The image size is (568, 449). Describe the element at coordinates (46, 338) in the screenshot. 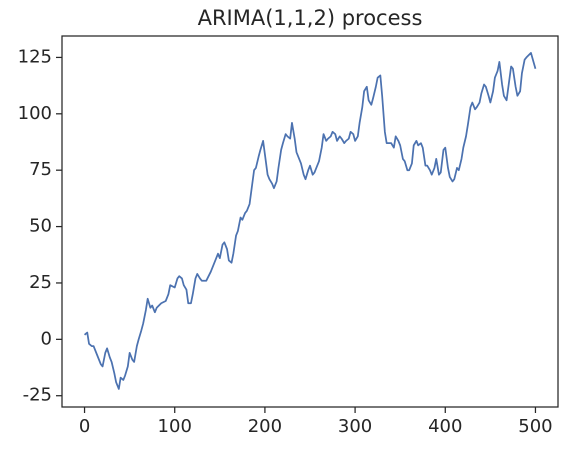

I see `y-tick-label: 0` at that location.